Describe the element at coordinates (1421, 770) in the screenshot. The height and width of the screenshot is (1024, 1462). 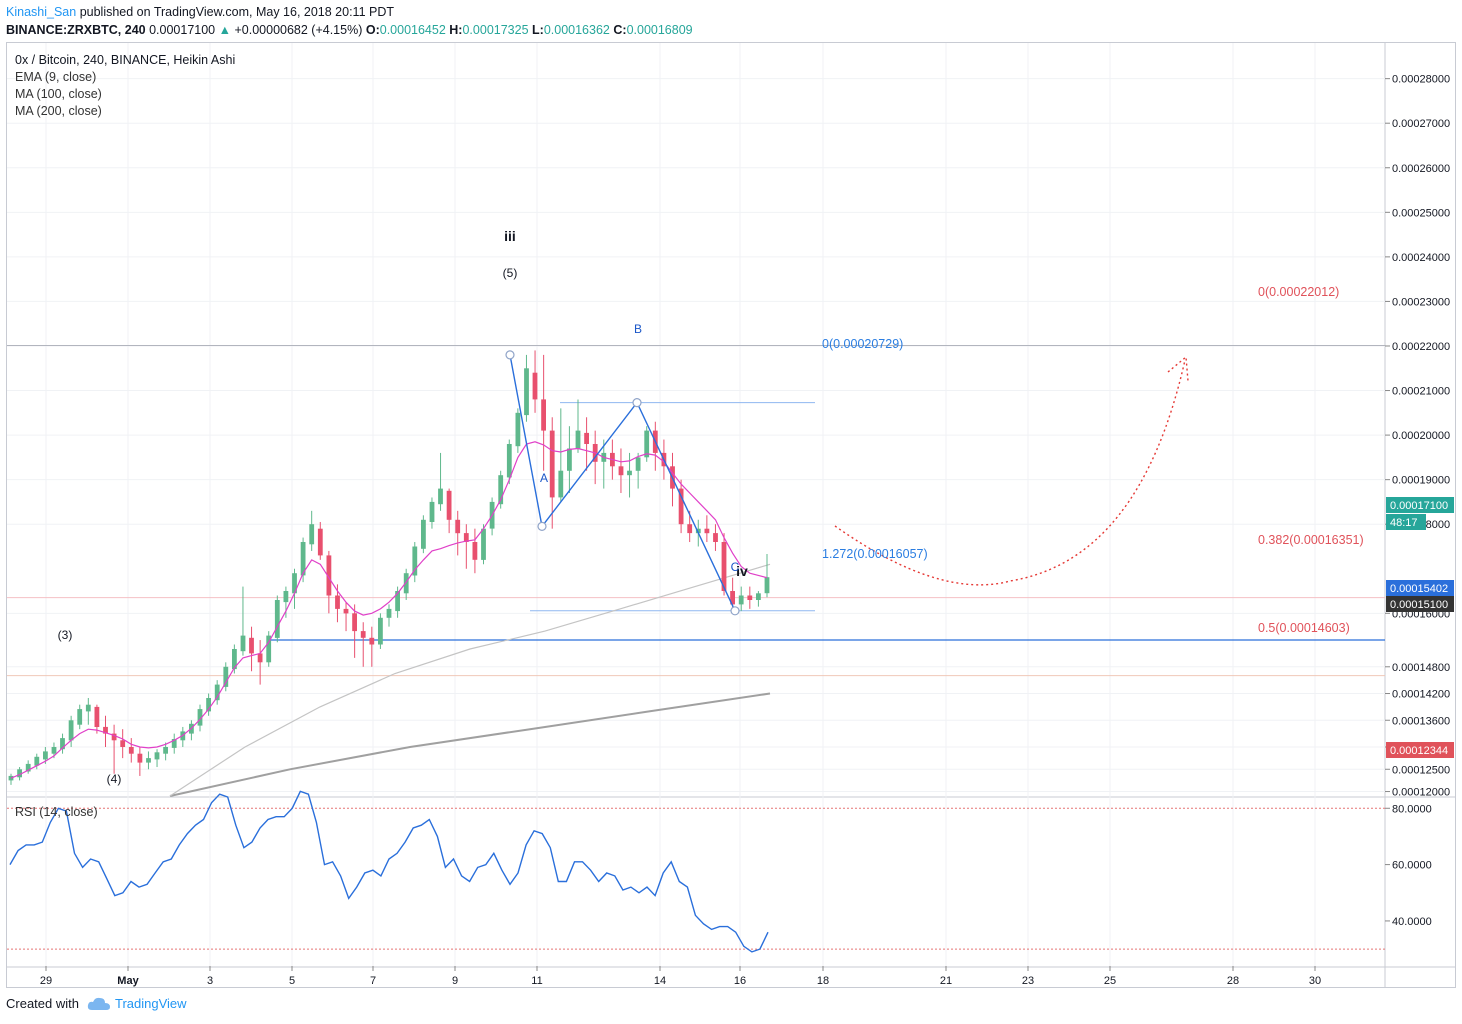
I see `y-tick-label: 0.00012500` at that location.